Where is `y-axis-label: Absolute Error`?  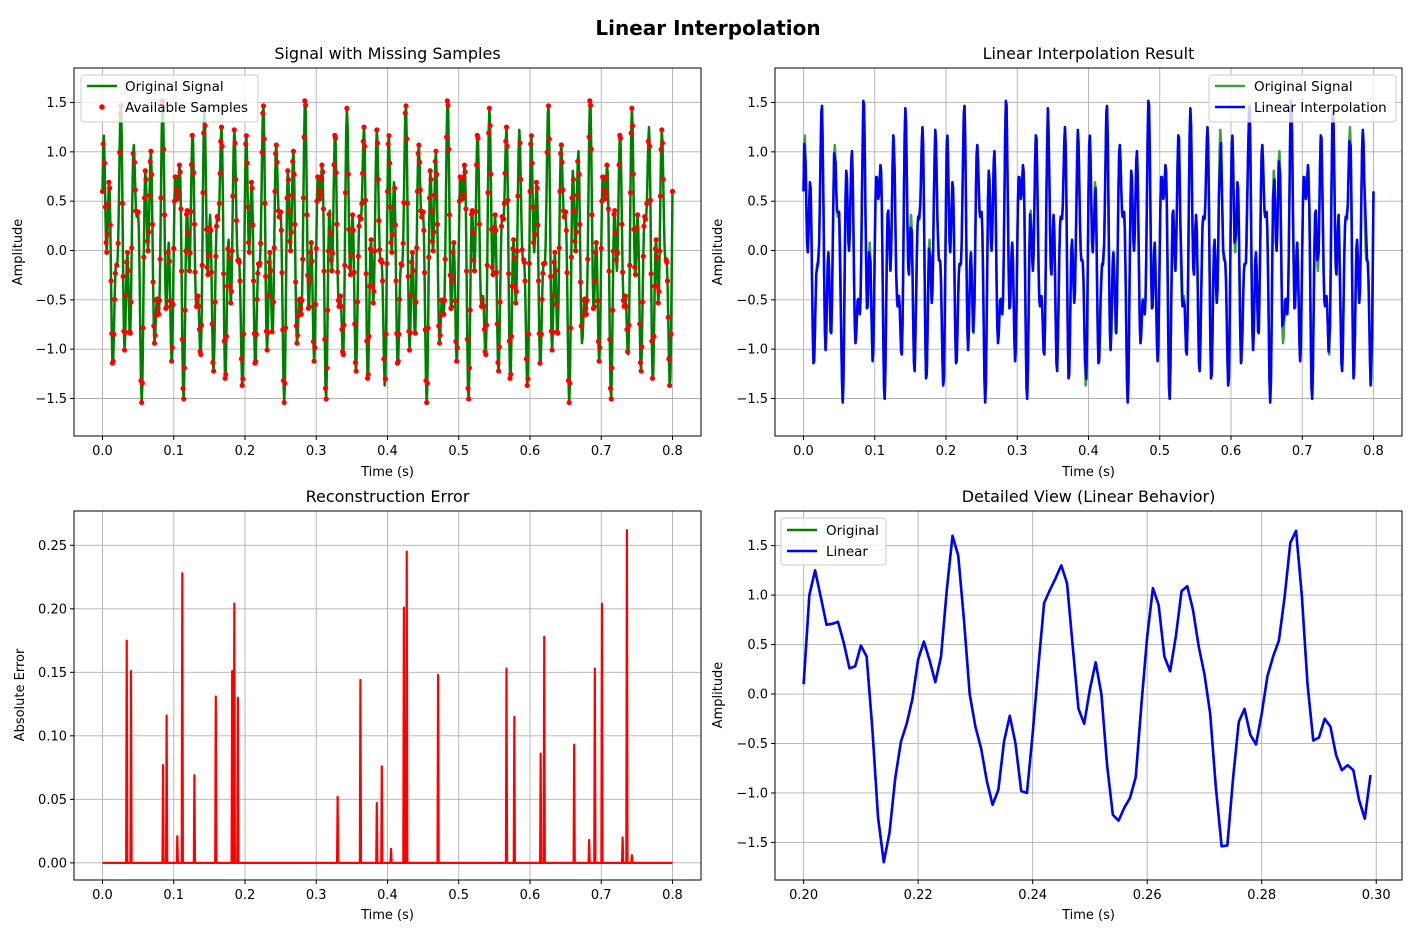
y-axis-label: Absolute Error is located at coordinates (20, 694).